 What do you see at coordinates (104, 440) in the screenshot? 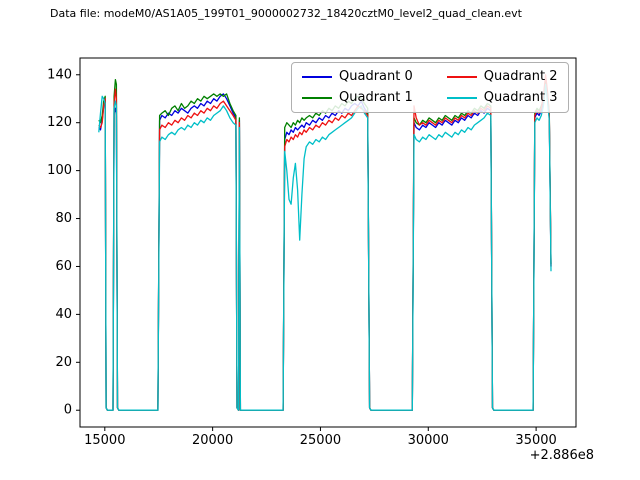
I see `x-tick-label: 15000` at bounding box center [104, 440].